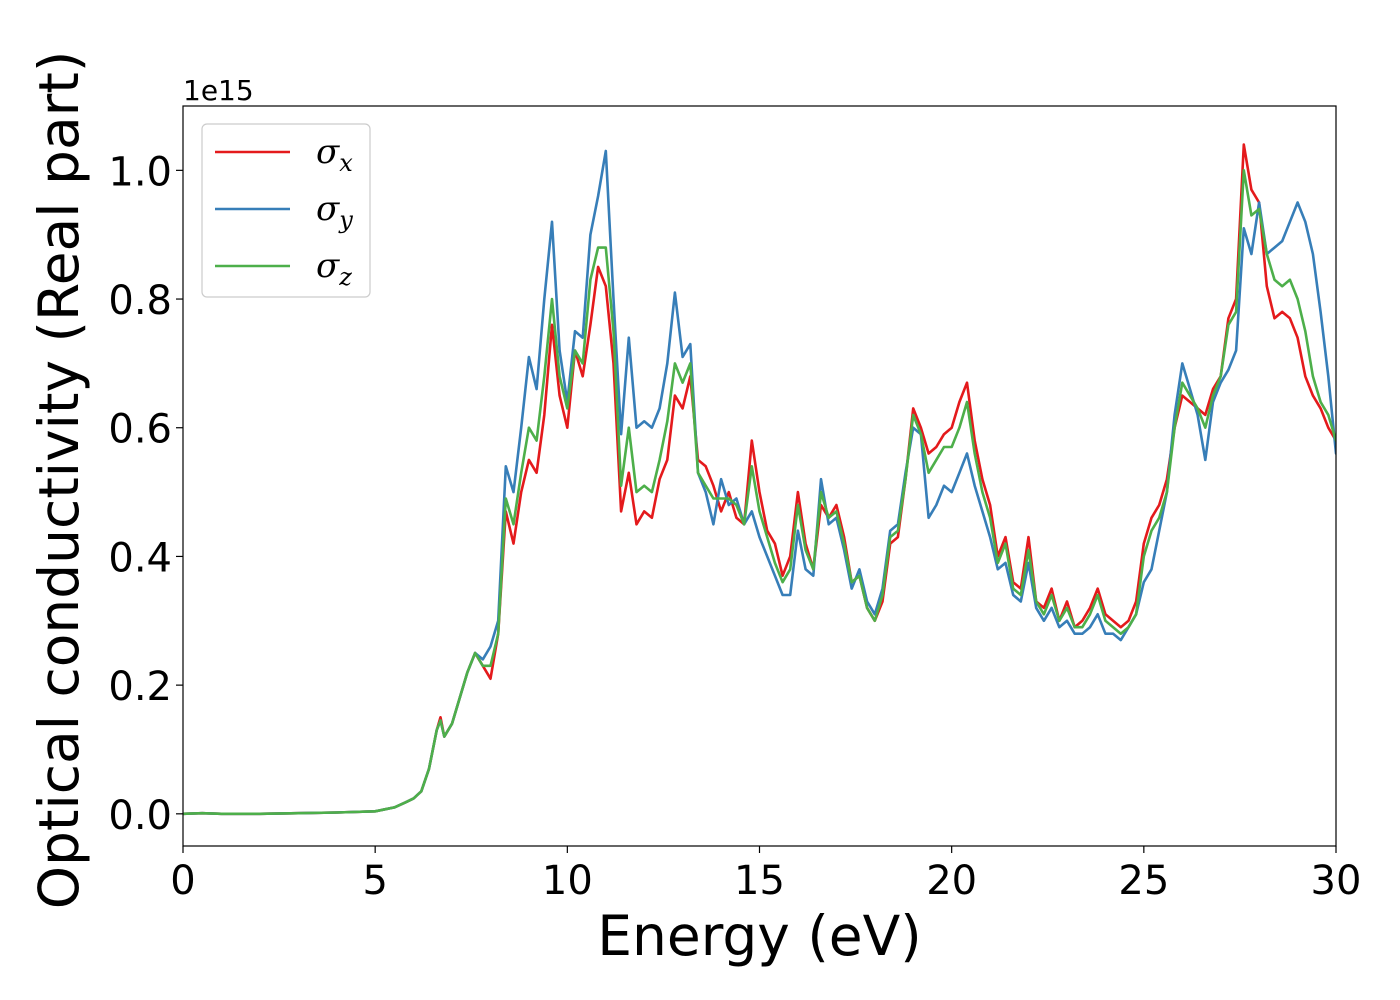  Describe the element at coordinates (374, 881) in the screenshot. I see `x-tick-label: 5` at that location.